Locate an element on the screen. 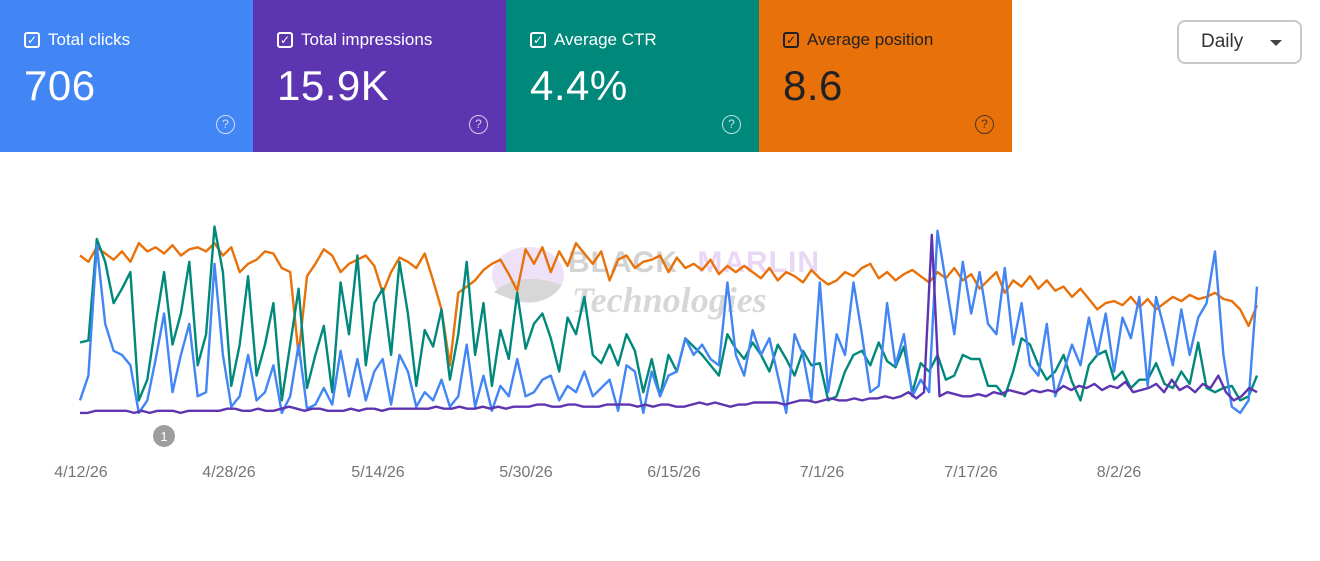 This screenshot has height=561, width=1320. metric-value: 8.6 is located at coordinates (813, 85).